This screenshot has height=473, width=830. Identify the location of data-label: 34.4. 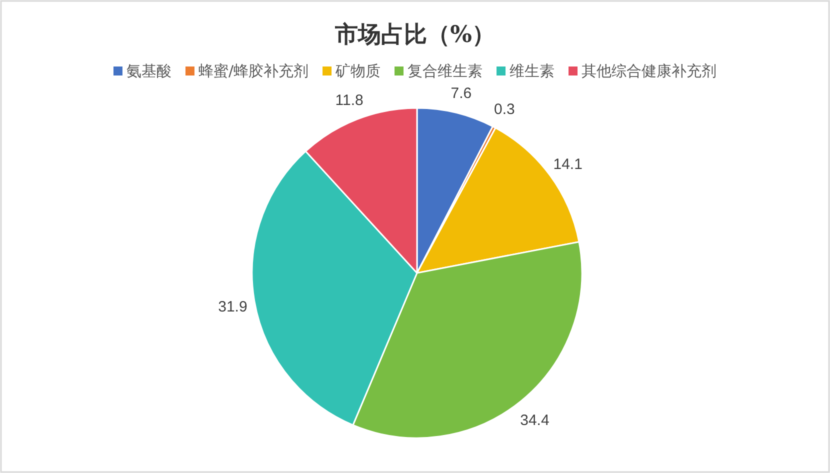
(535, 420).